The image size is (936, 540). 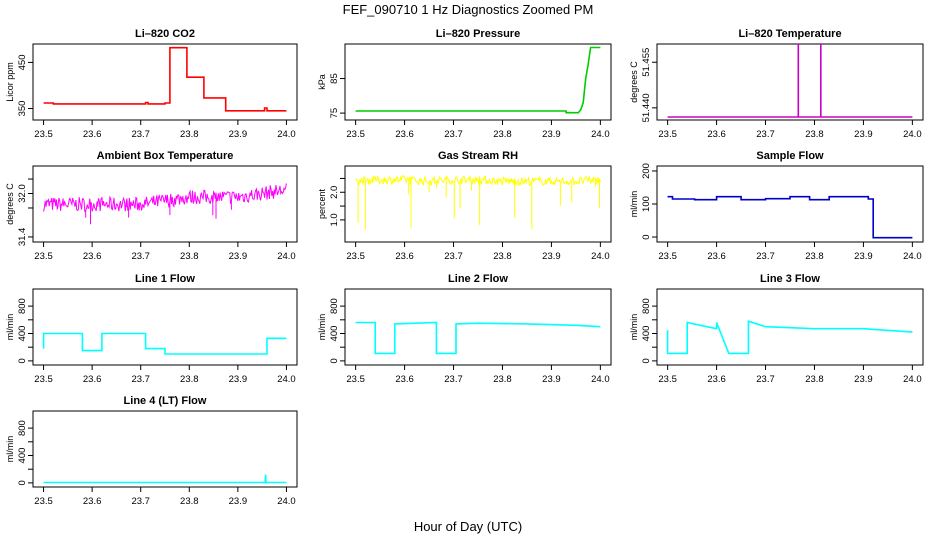 What do you see at coordinates (790, 156) in the screenshot?
I see `panel-title: Sample Flow` at bounding box center [790, 156].